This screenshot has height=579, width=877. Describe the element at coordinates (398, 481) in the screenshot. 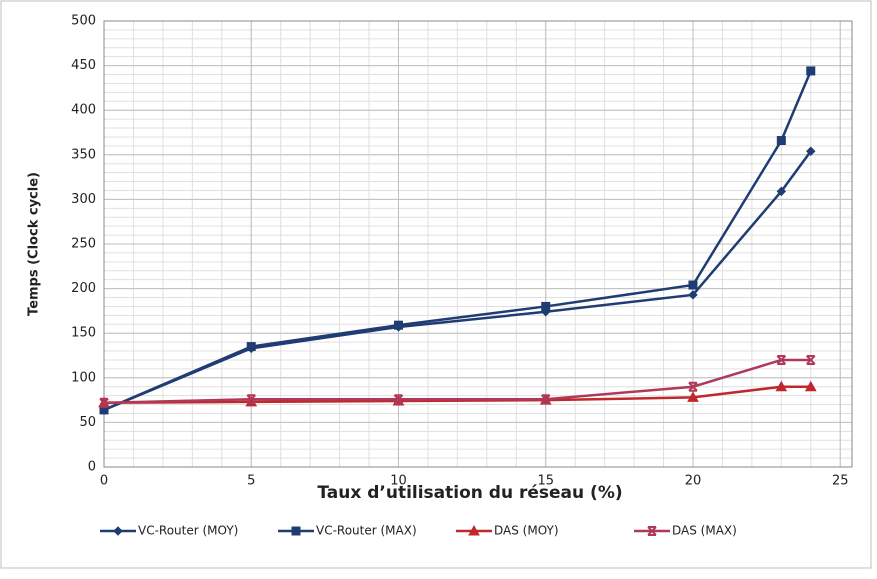

I see `x-tick-label: 10` at that location.